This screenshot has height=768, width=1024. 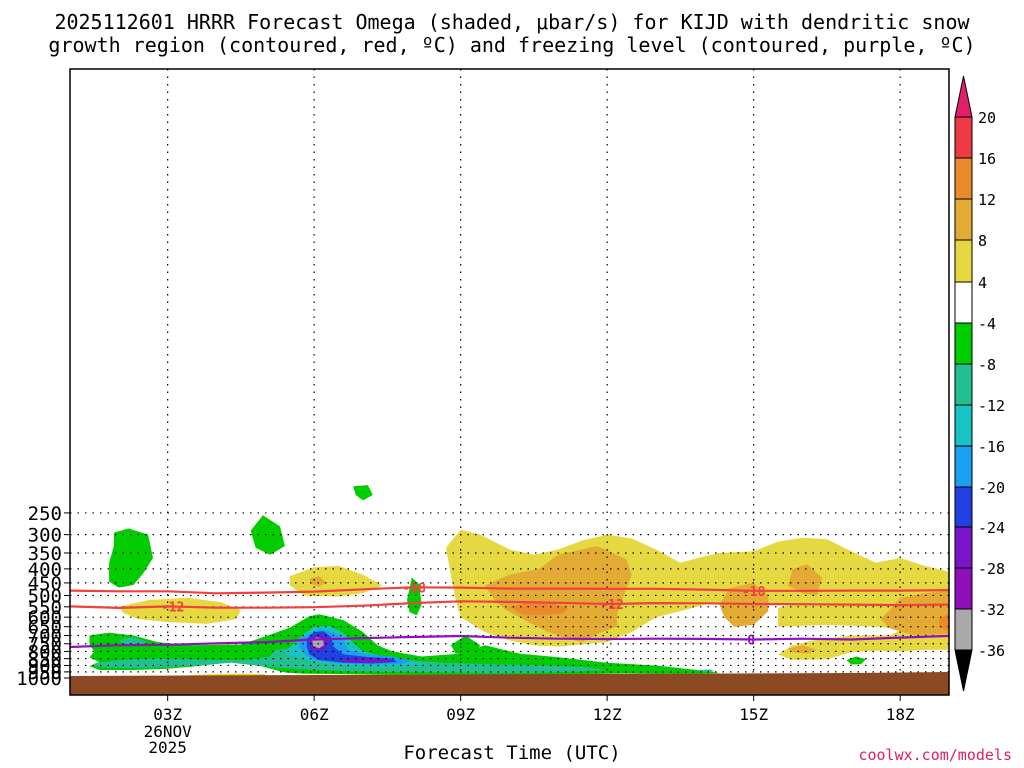 I want to click on omega-region-green-upper-05z, so click(x=267, y=535).